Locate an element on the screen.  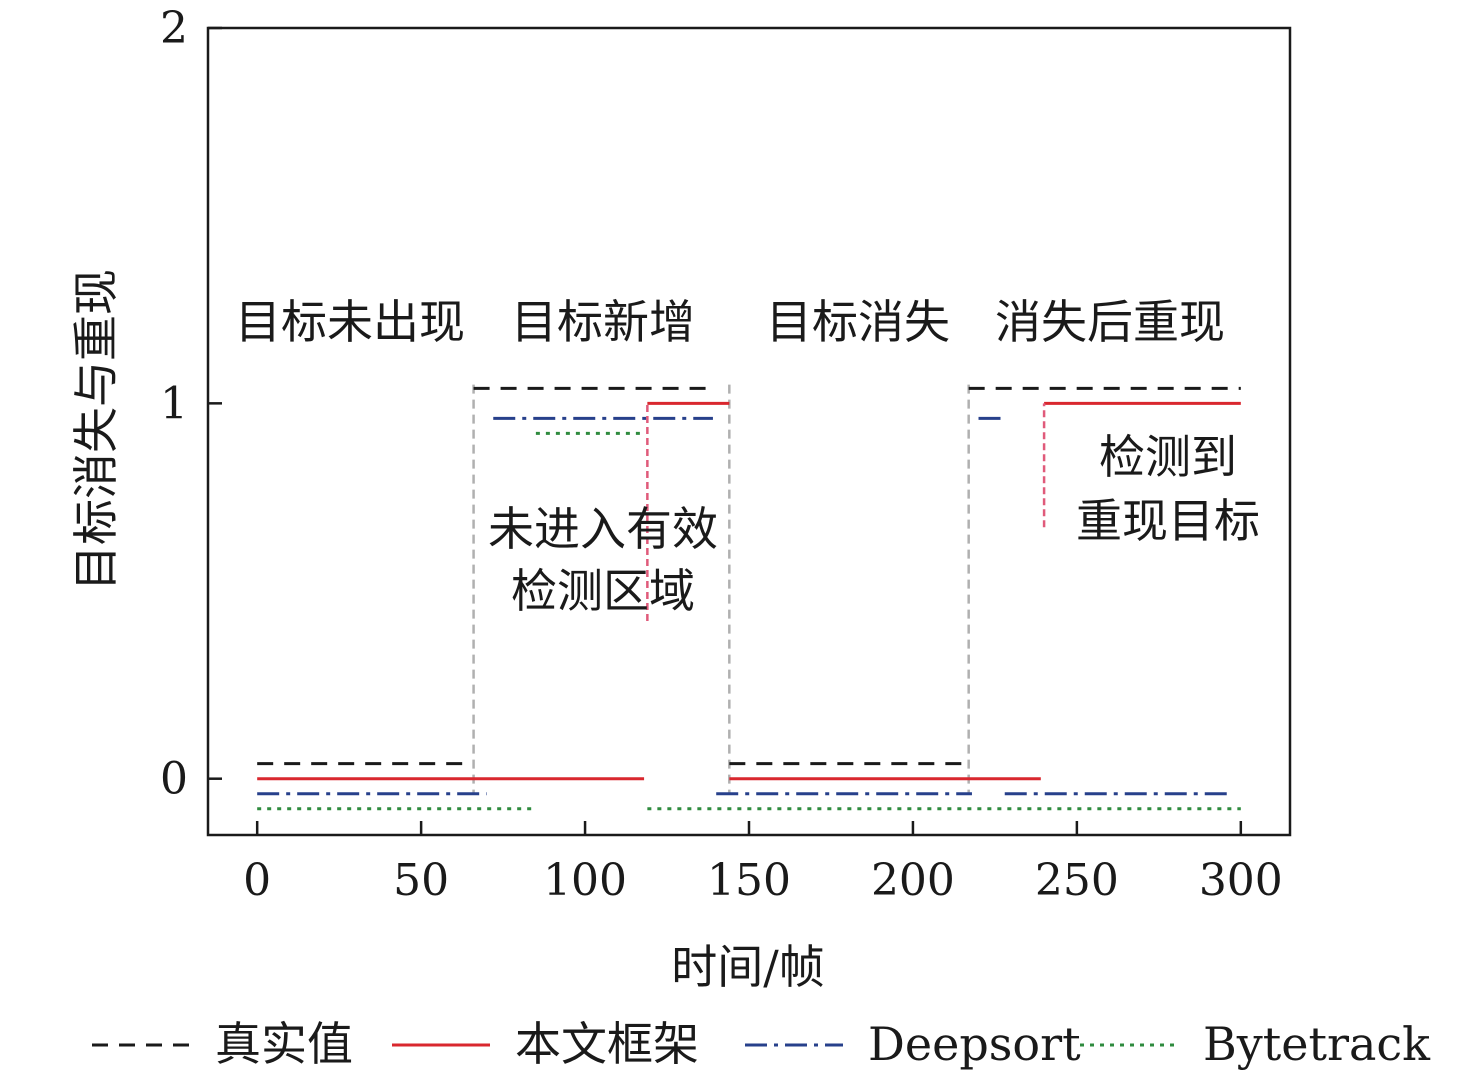
x-tick-label: 150 is located at coordinates (749, 880).